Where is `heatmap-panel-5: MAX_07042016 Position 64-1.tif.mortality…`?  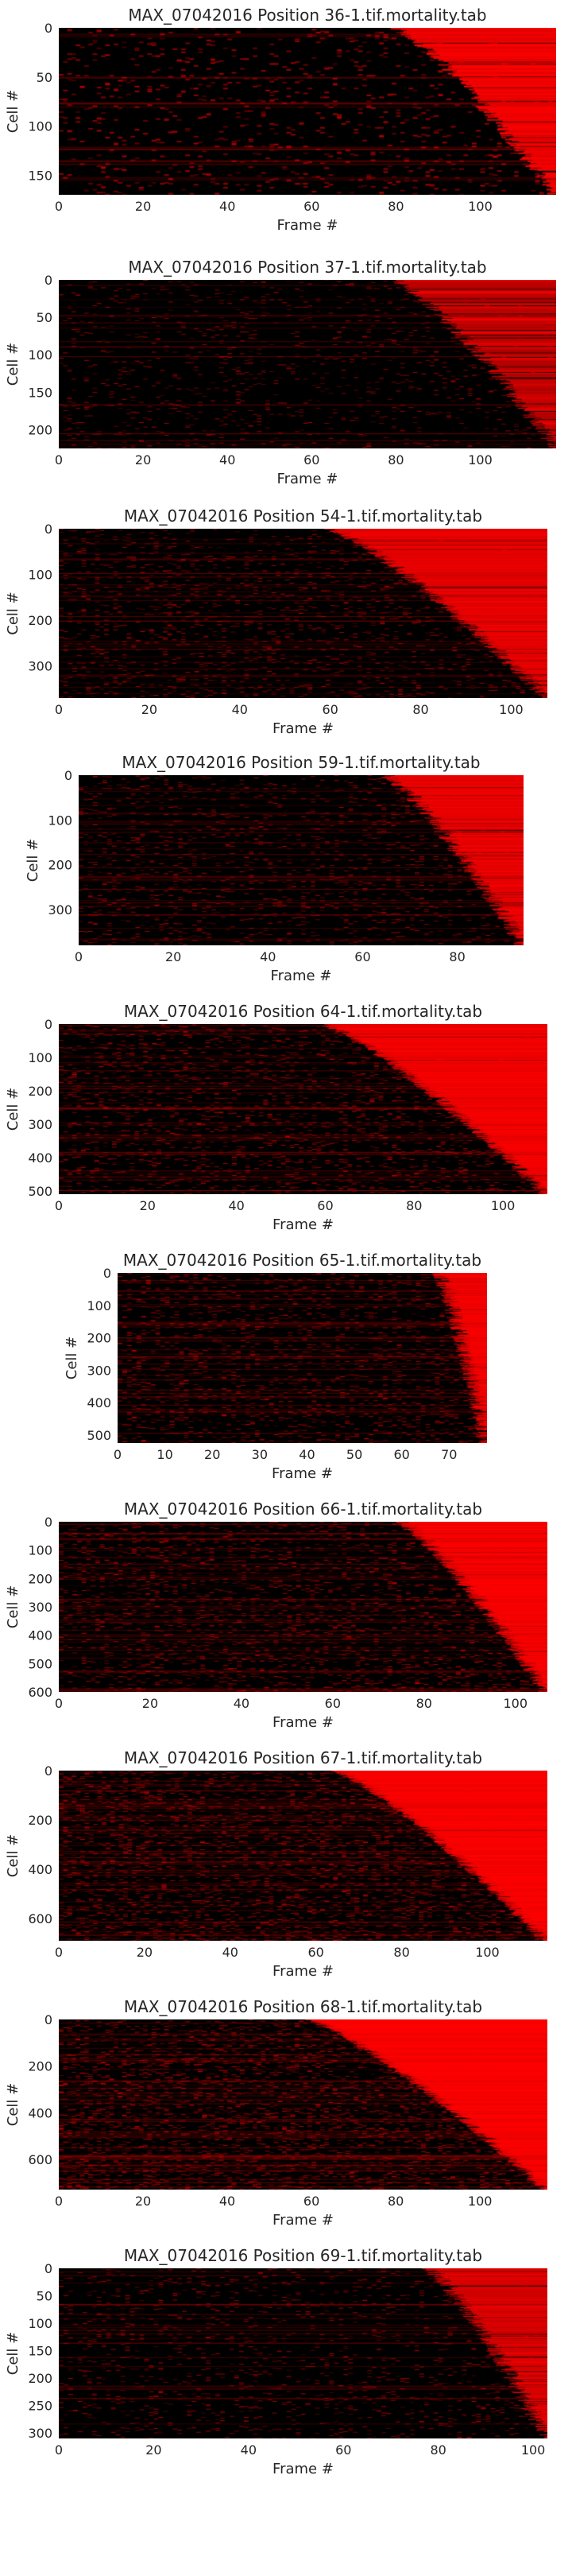
heatmap-panel-5: MAX_07042016 Position 64-1.tif.mortality… is located at coordinates (276, 1118).